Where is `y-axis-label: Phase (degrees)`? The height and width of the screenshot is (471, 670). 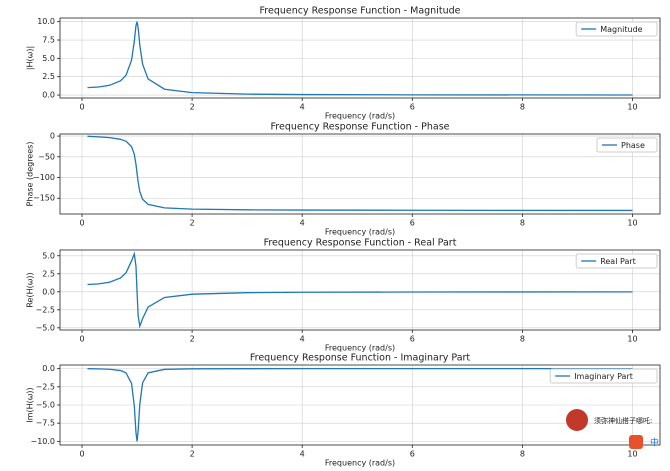
y-axis-label: Phase (degrees) is located at coordinates (30, 174).